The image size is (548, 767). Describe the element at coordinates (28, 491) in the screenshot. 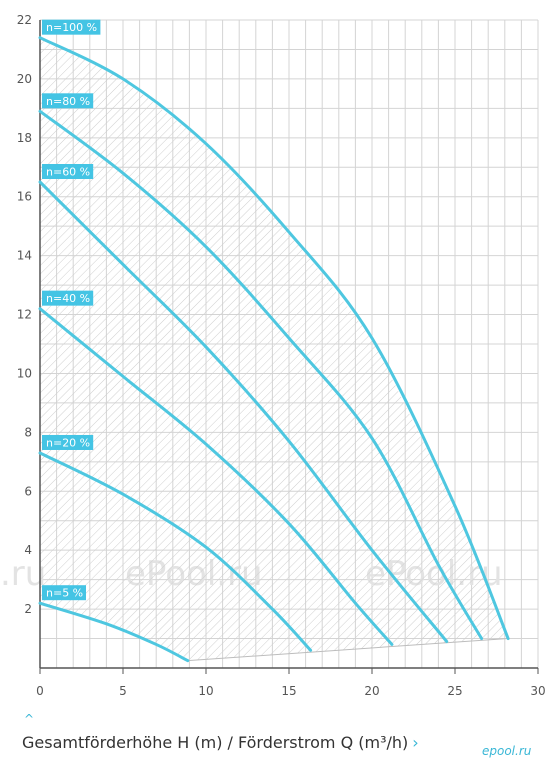

I see `y-tick-label: 6` at that location.